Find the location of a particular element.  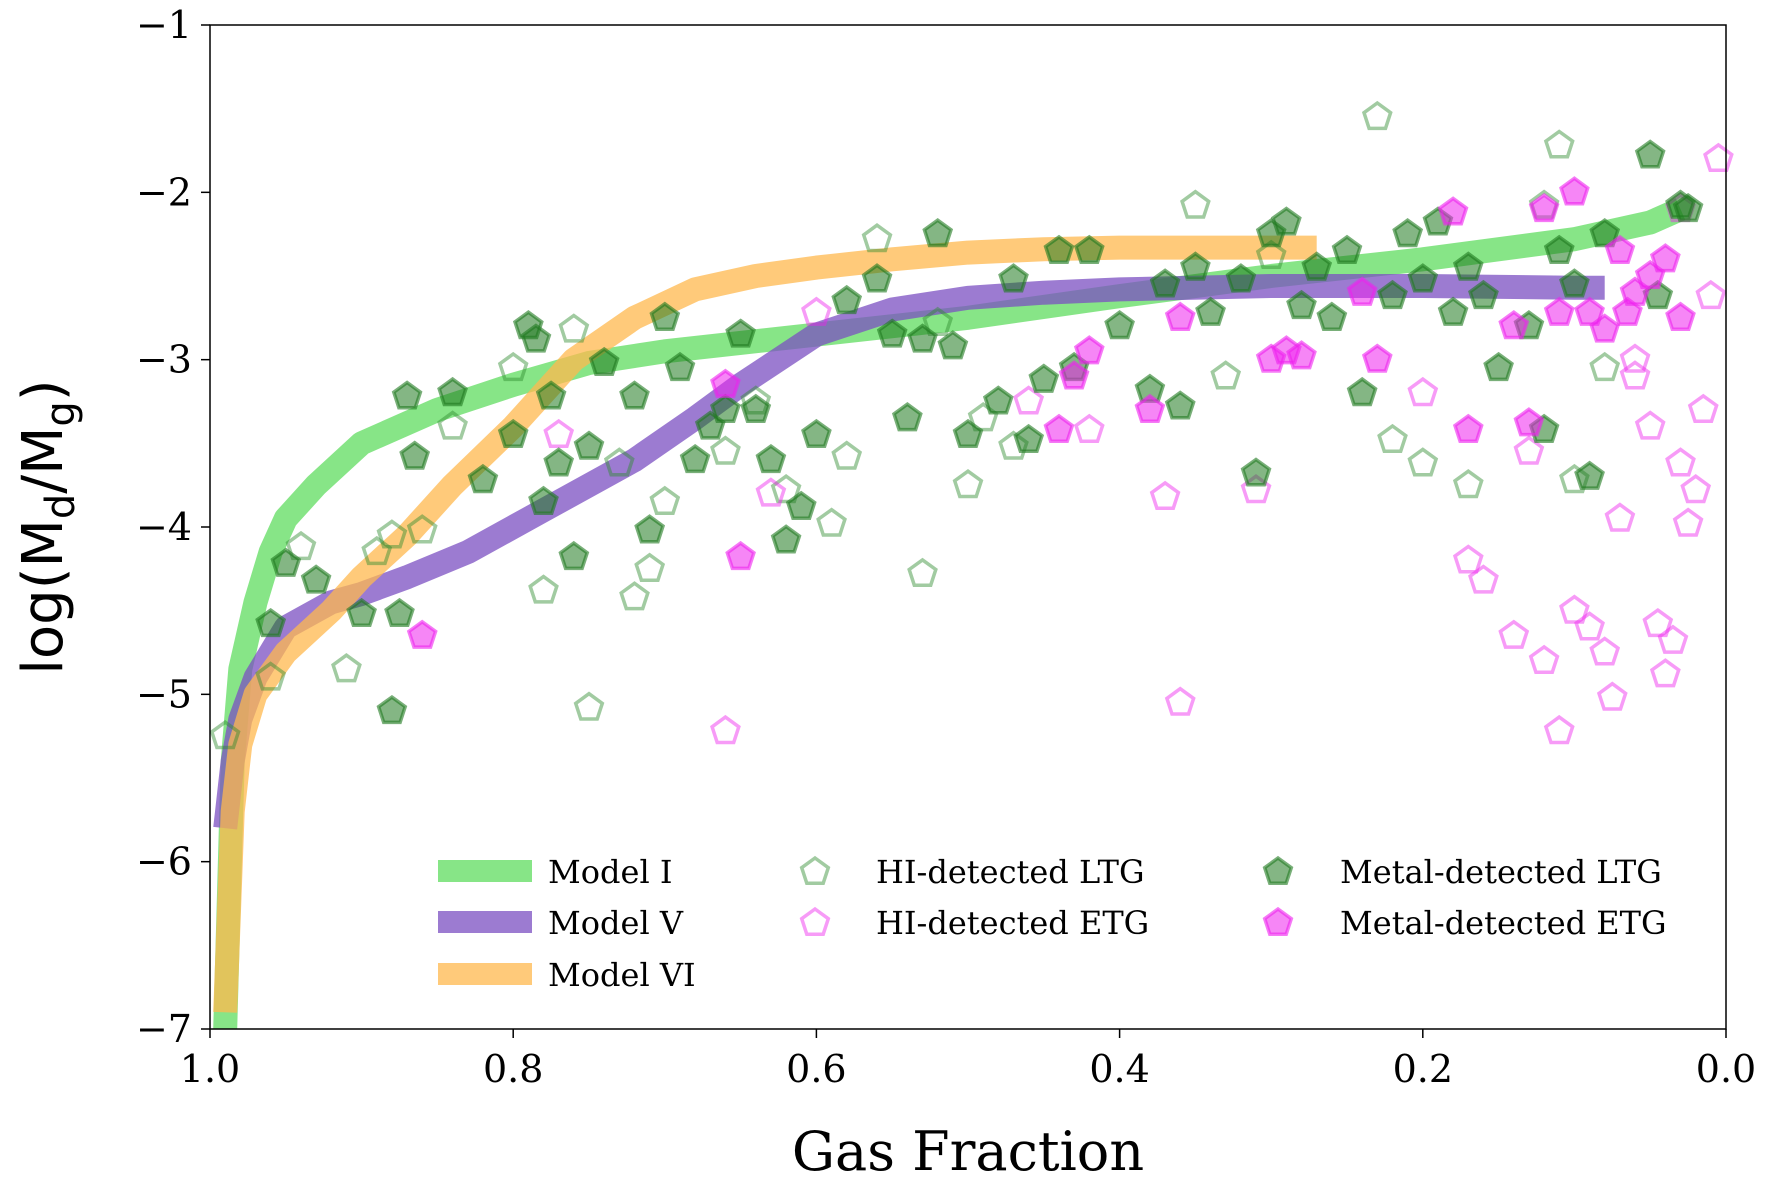

legend-label-metal-etg: Metal-detected ETG is located at coordinates (1503, 923).